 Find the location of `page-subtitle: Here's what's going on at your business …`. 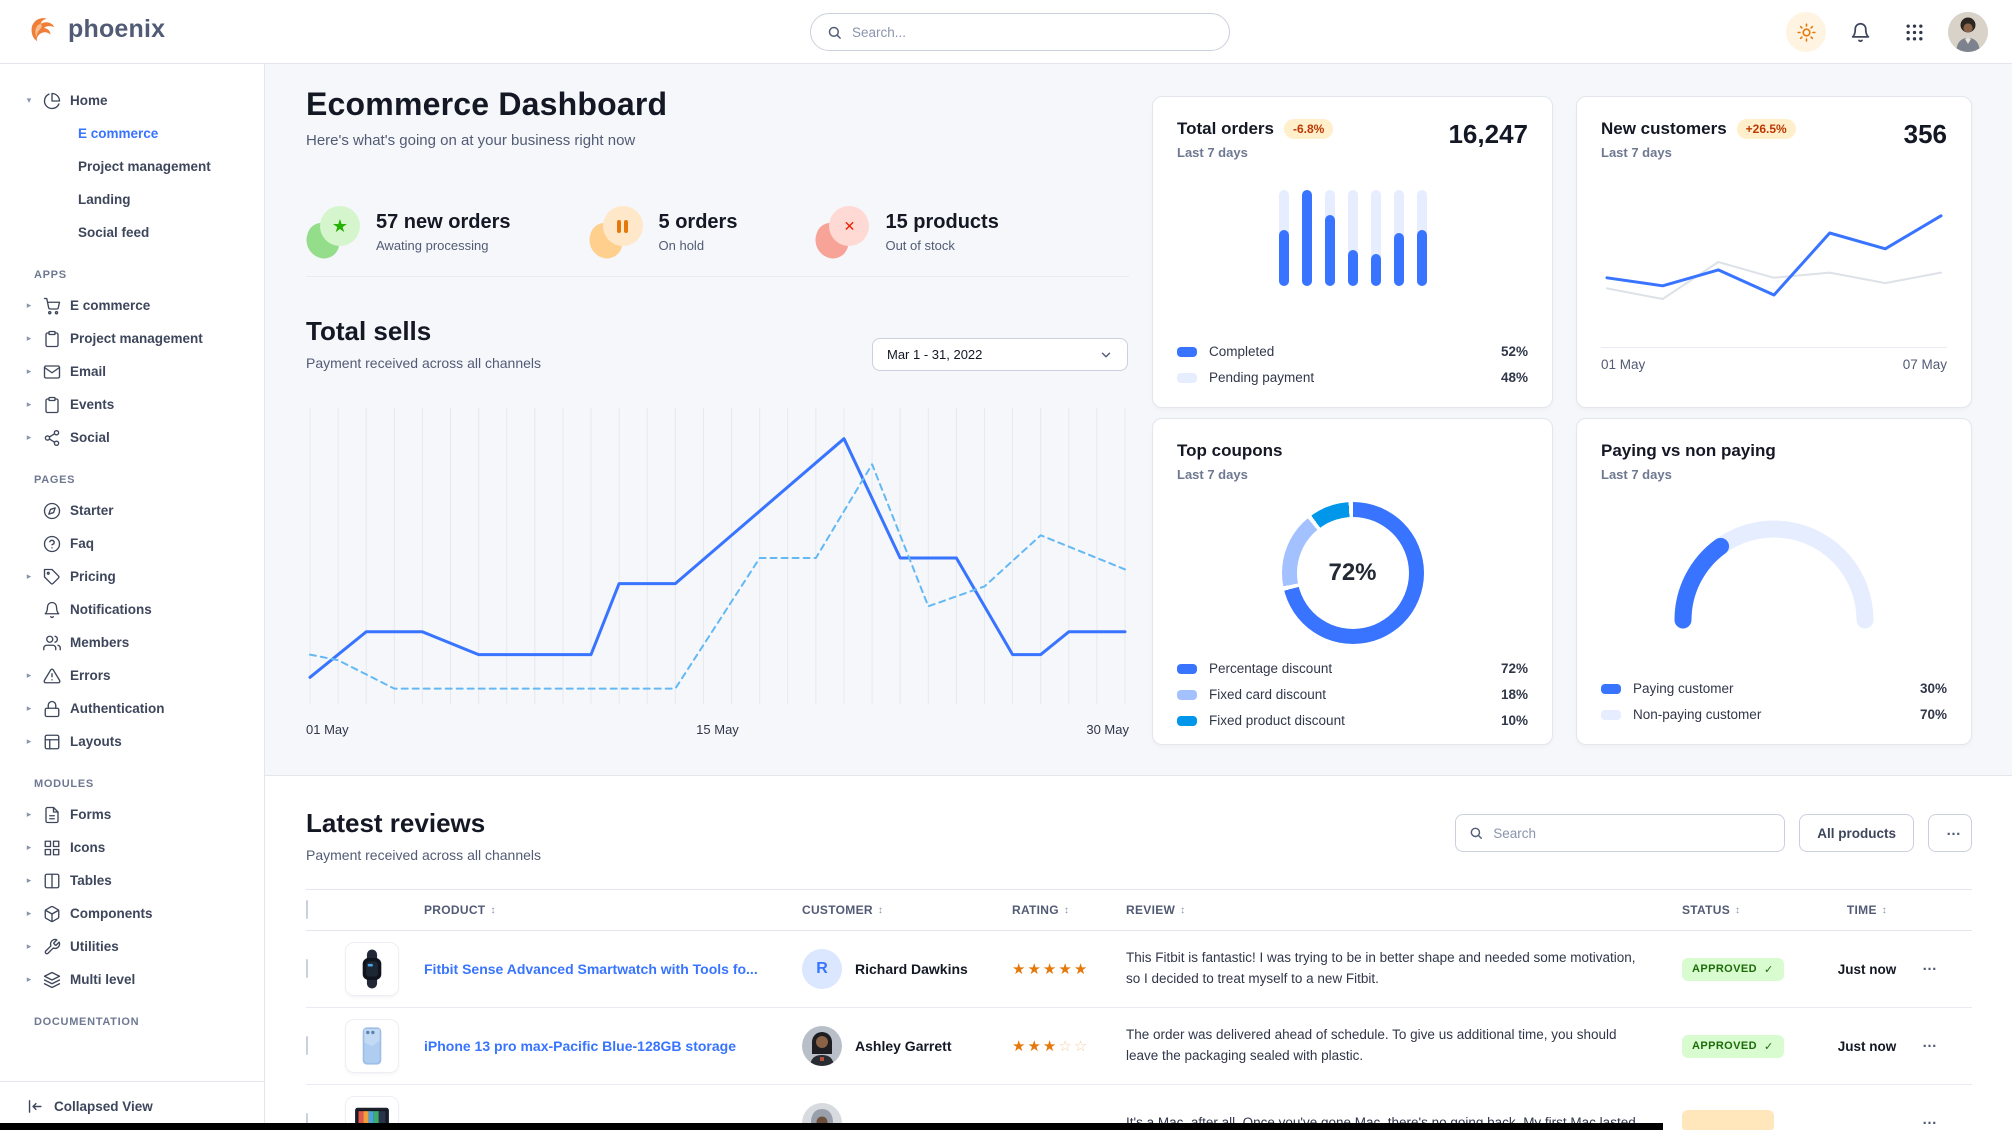

page-subtitle: Here's what's going on at your business … is located at coordinates (471, 140).